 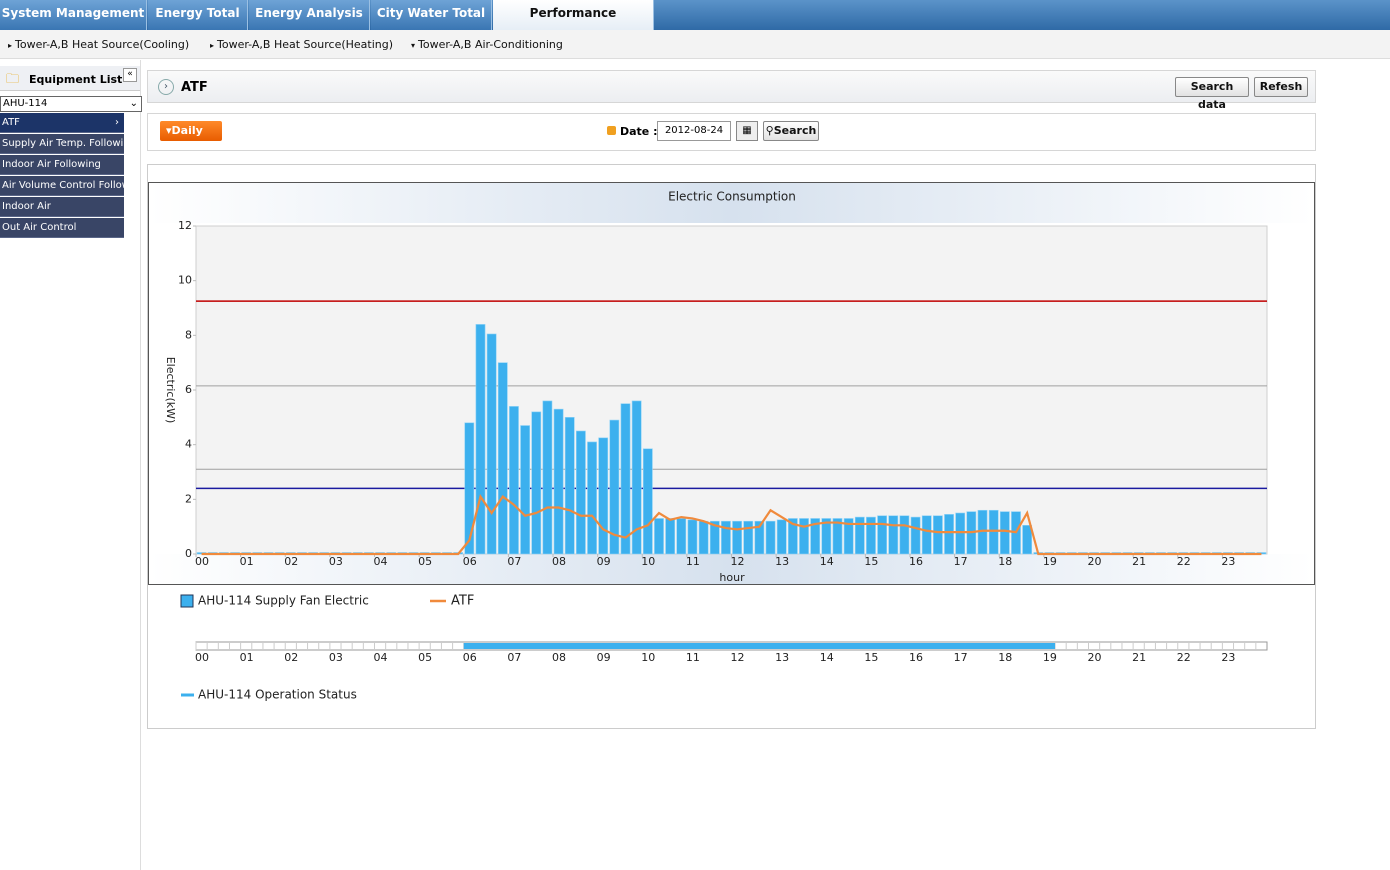 What do you see at coordinates (170, 390) in the screenshot?
I see `y-axis-label: Electric(kW)` at bounding box center [170, 390].